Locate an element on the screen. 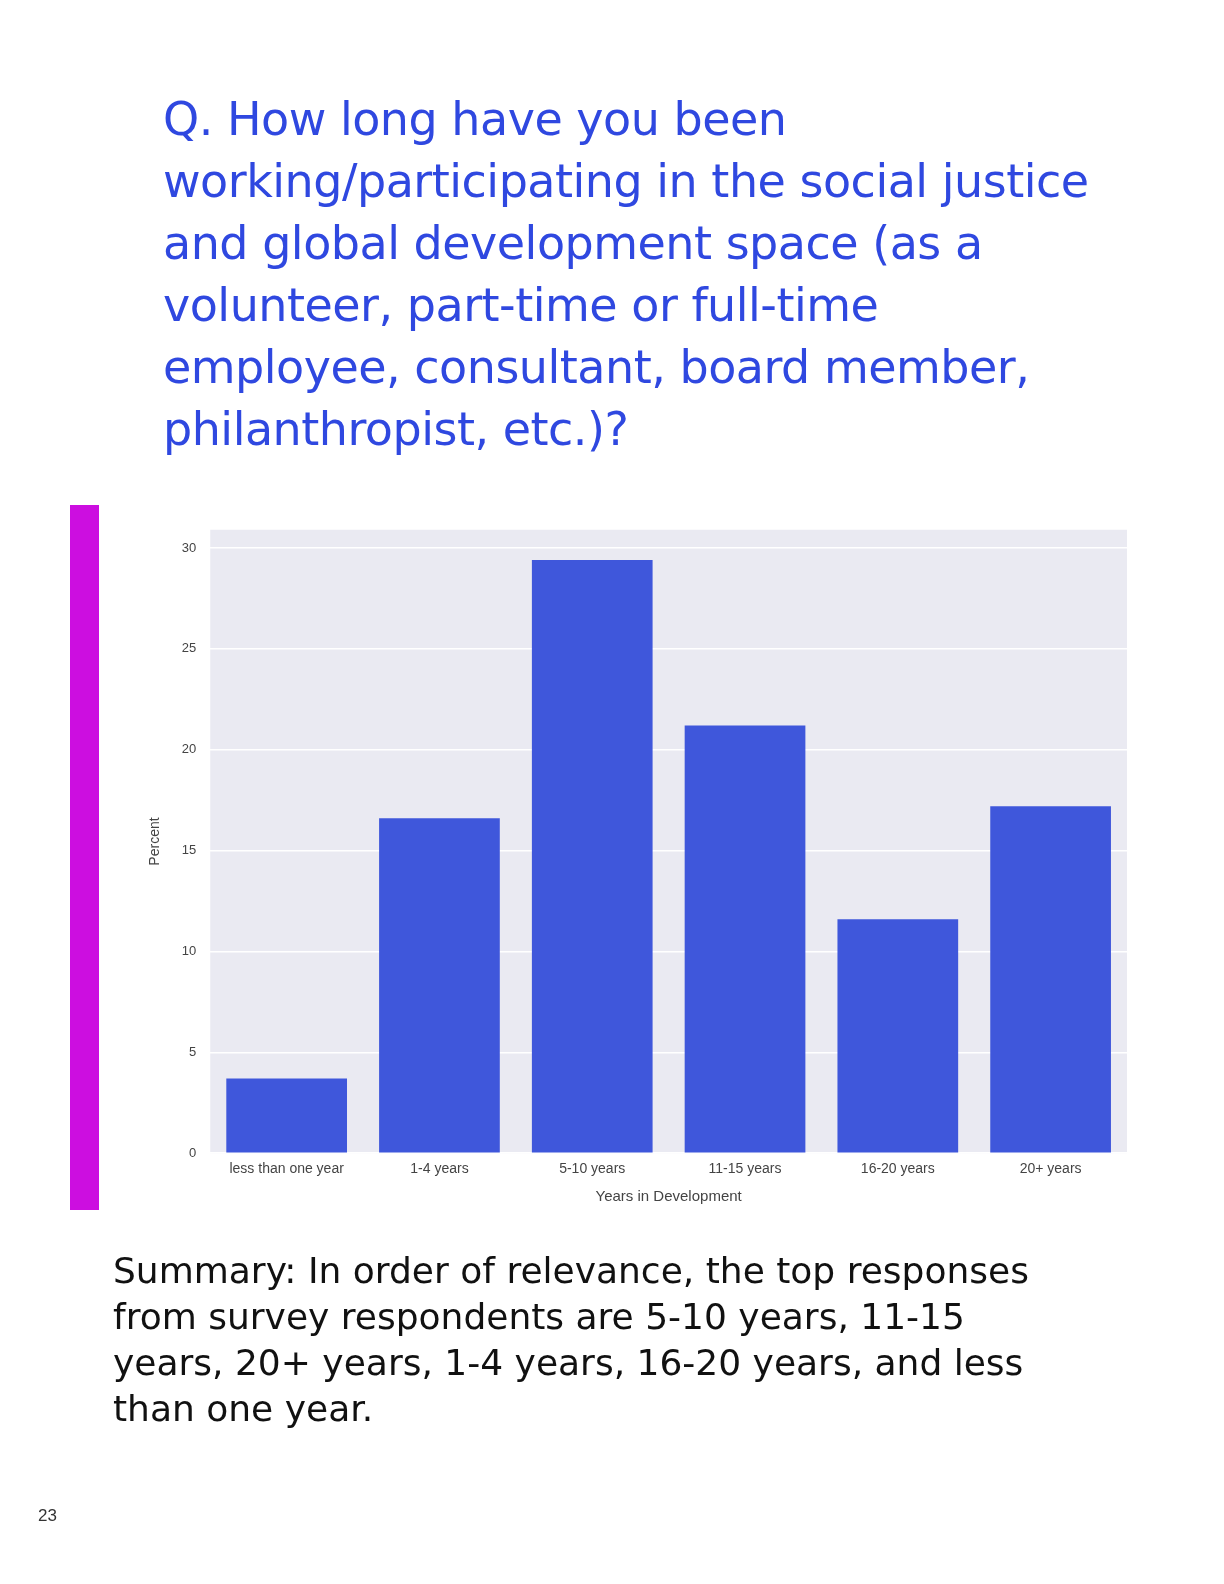 This screenshot has height=1584, width=1224. x-tick-label: 16-20 years is located at coordinates (897, 1168).